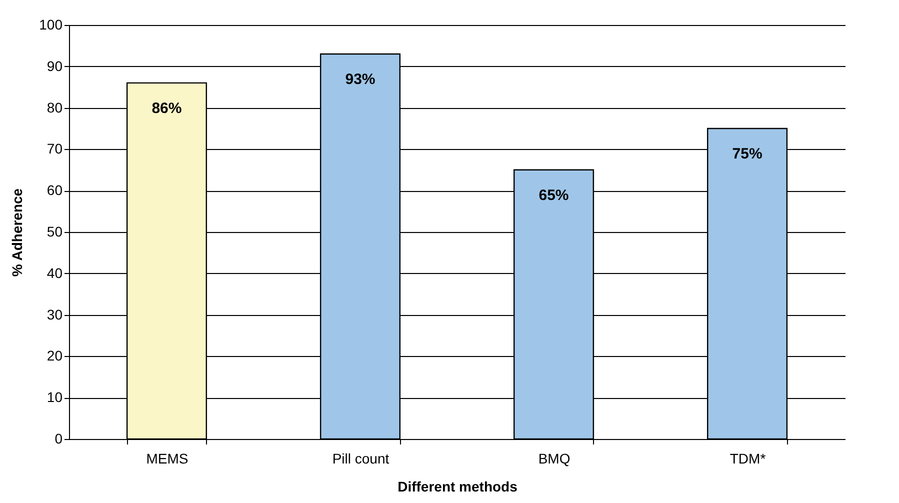 This screenshot has height=503, width=899. Describe the element at coordinates (458, 486) in the screenshot. I see `x-axis-title: Different methods` at that location.